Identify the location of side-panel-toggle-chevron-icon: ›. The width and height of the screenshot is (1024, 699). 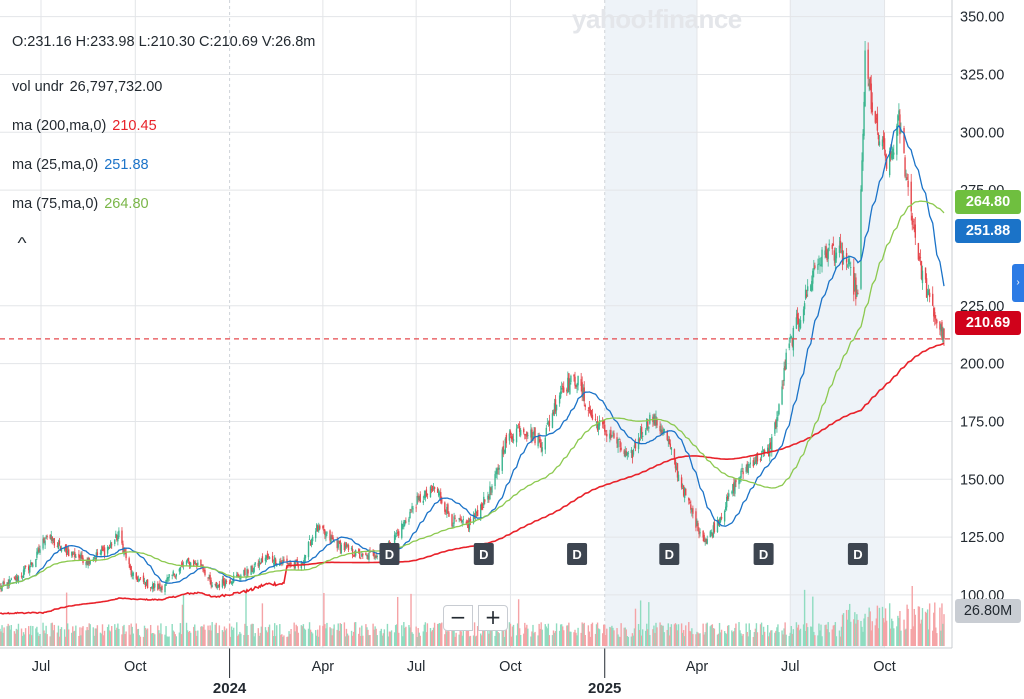
(1018, 283).